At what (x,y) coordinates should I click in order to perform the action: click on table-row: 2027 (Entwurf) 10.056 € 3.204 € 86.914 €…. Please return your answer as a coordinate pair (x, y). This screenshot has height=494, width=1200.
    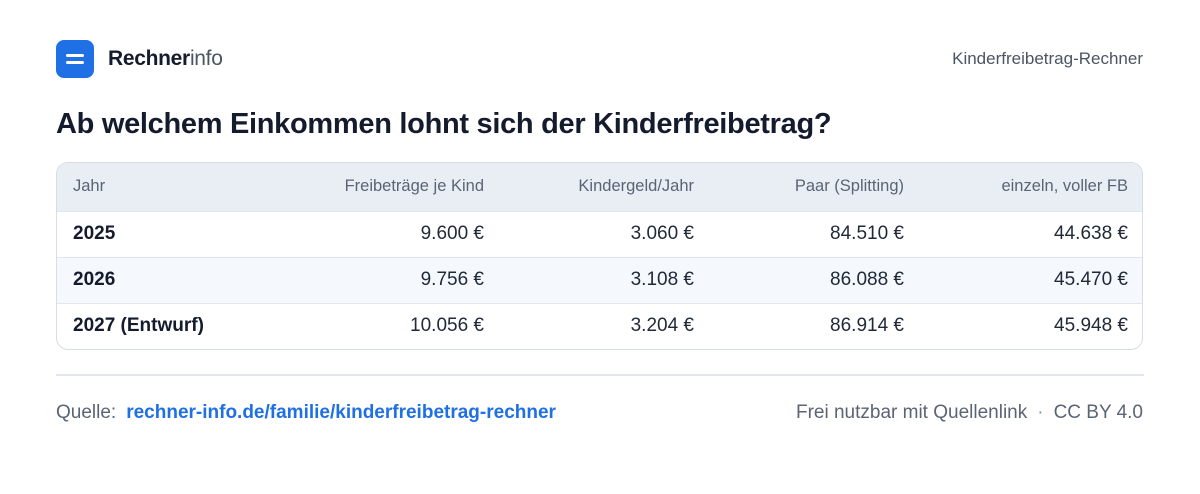
    Looking at the image, I should click on (599, 326).